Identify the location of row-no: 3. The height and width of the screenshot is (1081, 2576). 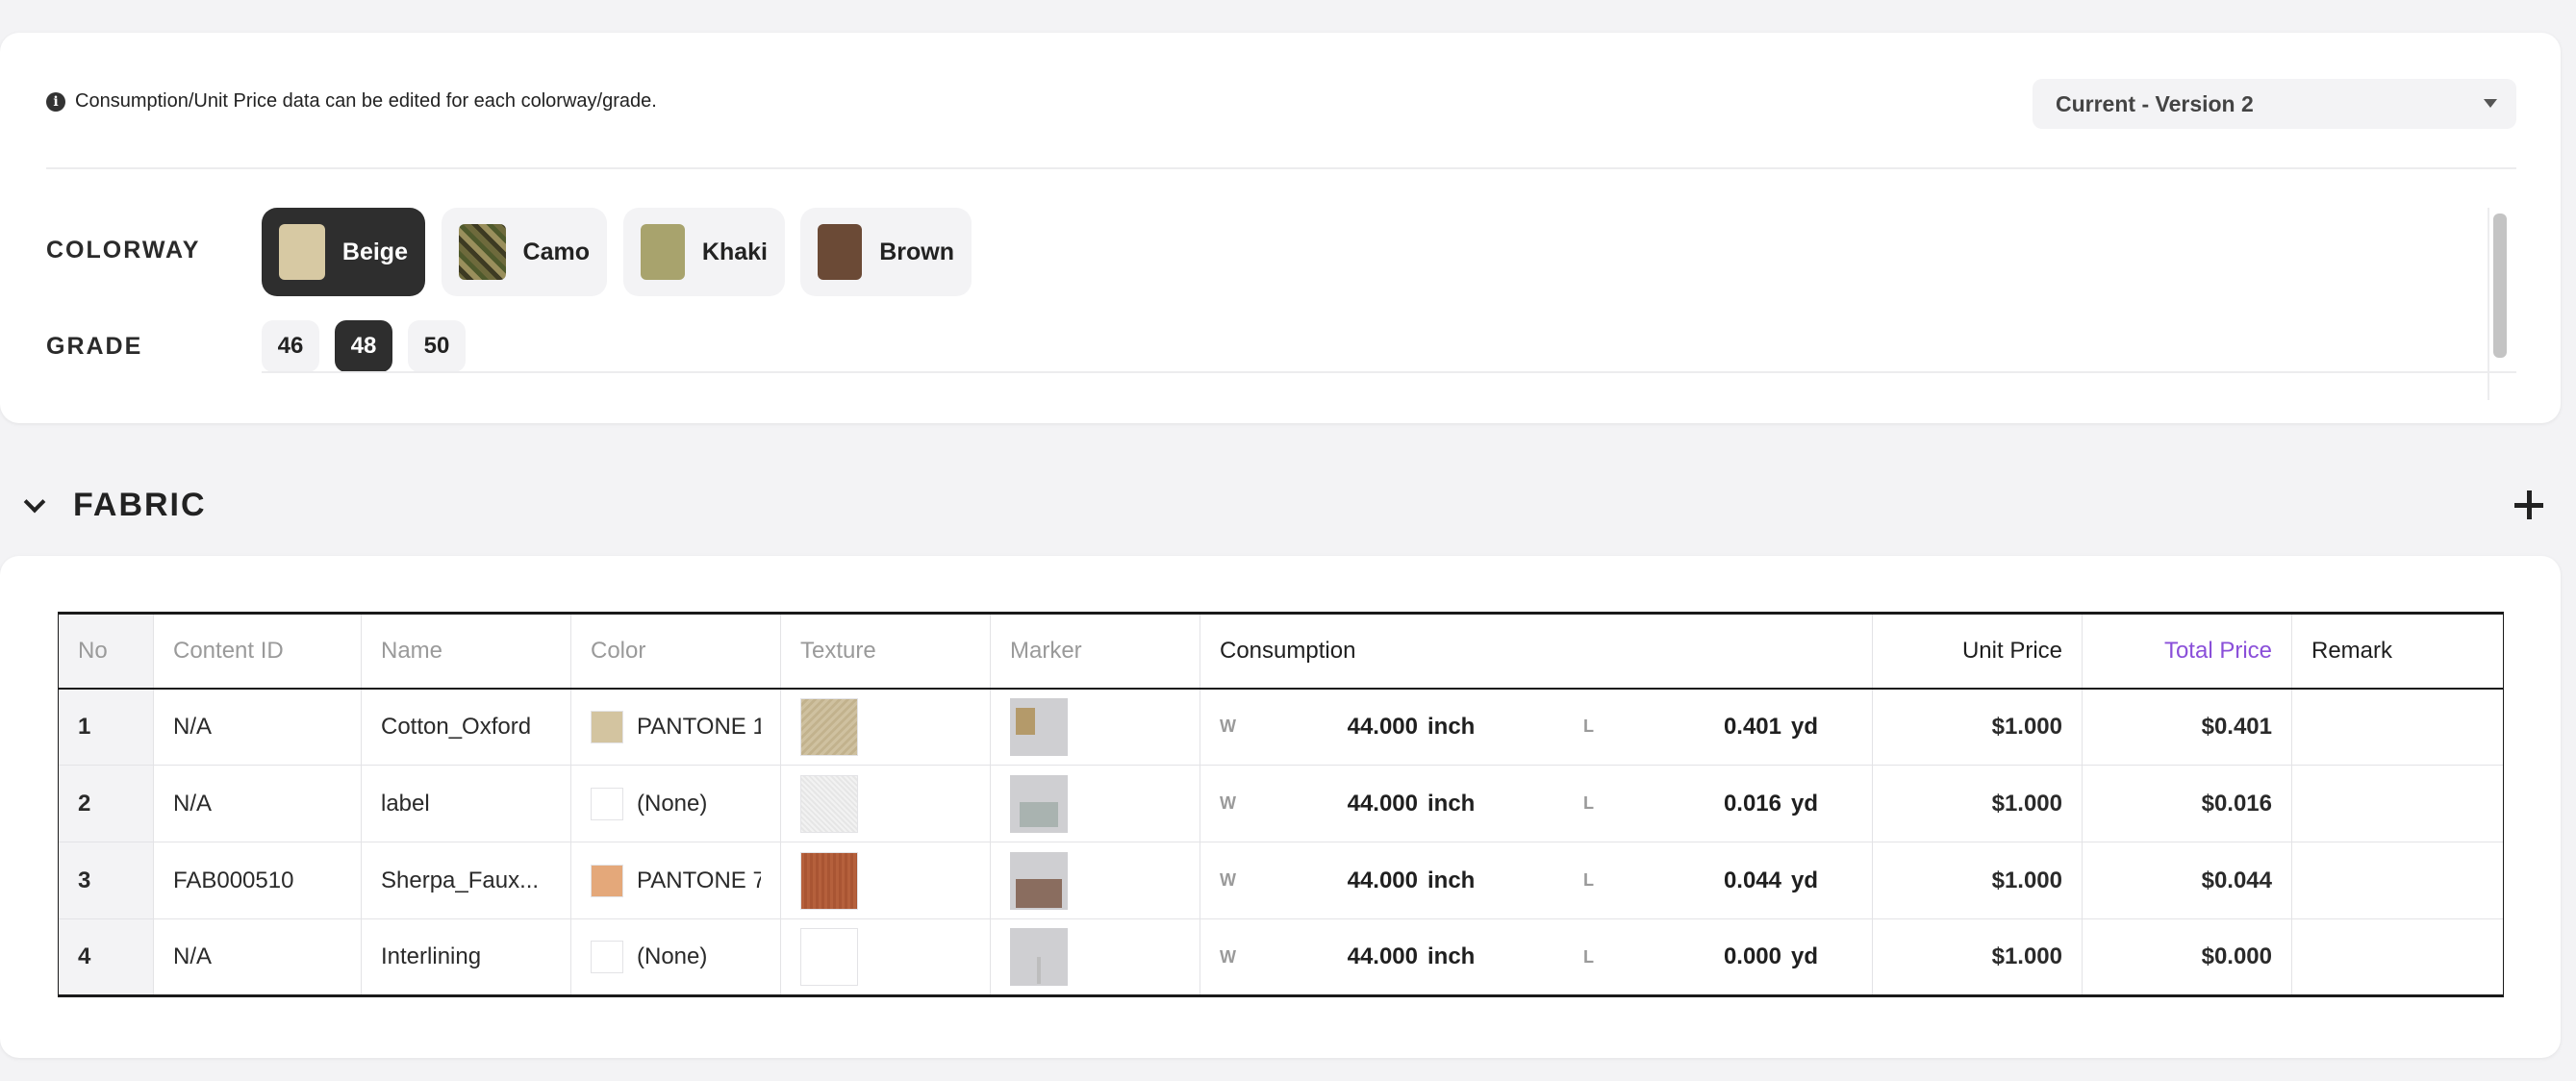
(106, 881).